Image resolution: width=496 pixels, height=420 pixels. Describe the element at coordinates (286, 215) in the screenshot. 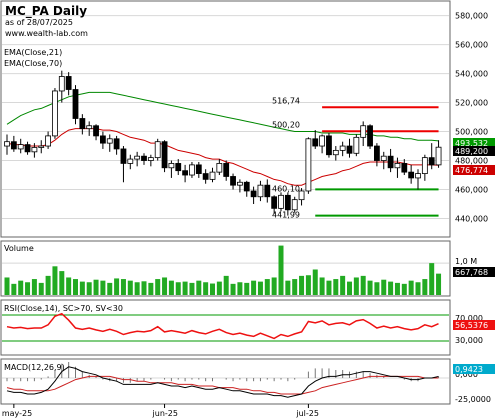

I see `price-annotation: 441,99` at that location.